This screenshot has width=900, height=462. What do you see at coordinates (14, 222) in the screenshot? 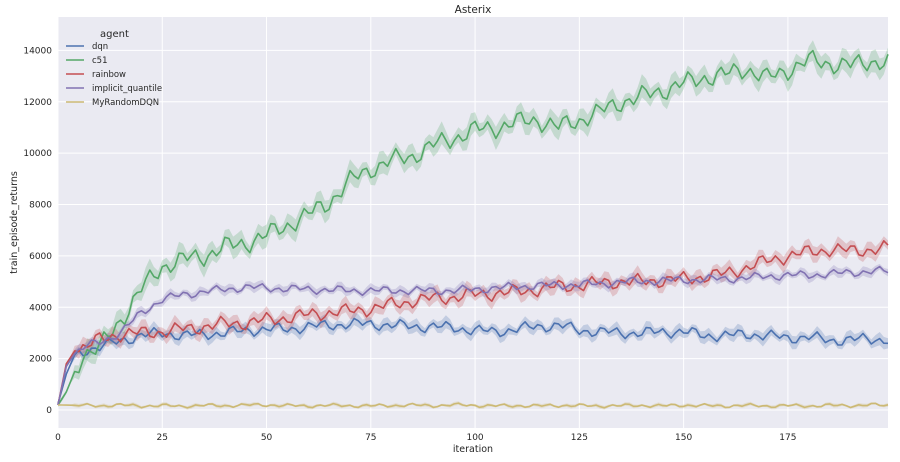
I see `y-axis-label: train_episode_returns` at bounding box center [14, 222].